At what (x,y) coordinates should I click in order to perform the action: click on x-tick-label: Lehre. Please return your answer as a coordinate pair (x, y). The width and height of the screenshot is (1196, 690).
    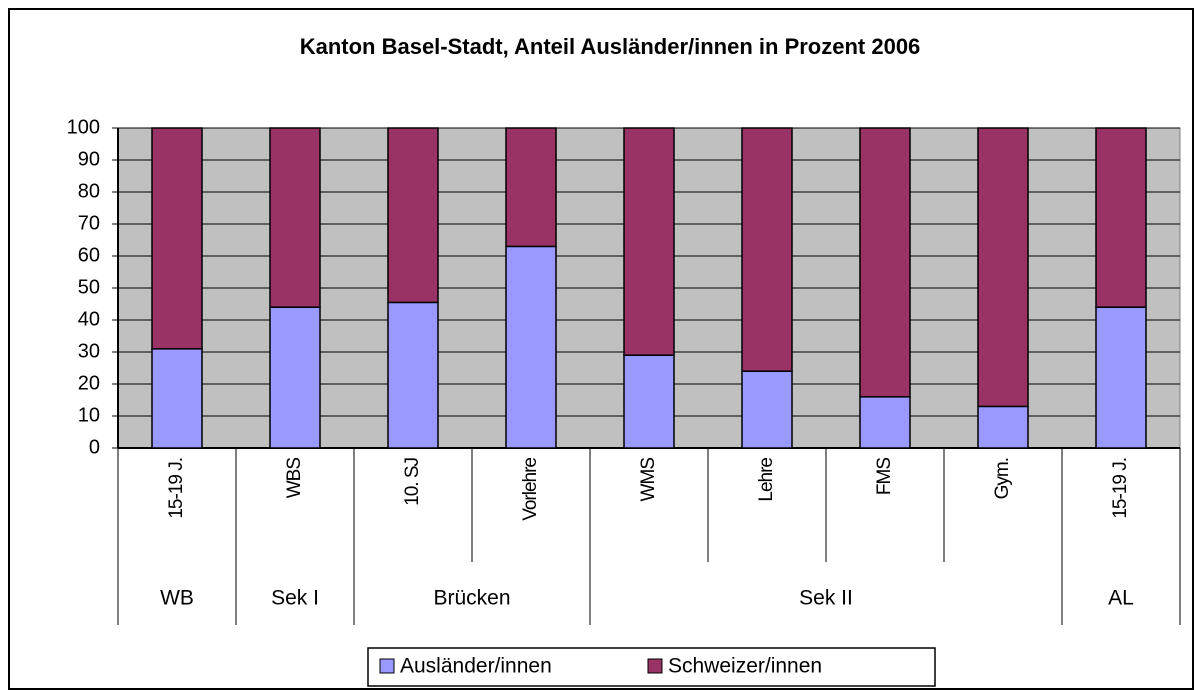
    Looking at the image, I should click on (766, 480).